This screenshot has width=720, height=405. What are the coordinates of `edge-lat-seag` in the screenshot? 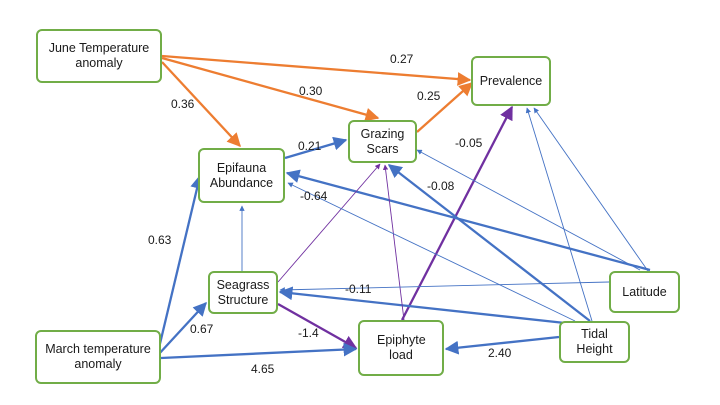 It's located at (444, 287).